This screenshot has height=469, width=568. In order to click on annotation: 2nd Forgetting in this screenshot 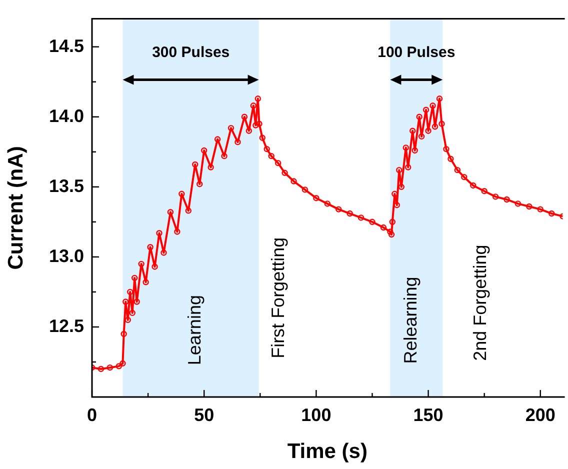, I will do `click(480, 302)`.